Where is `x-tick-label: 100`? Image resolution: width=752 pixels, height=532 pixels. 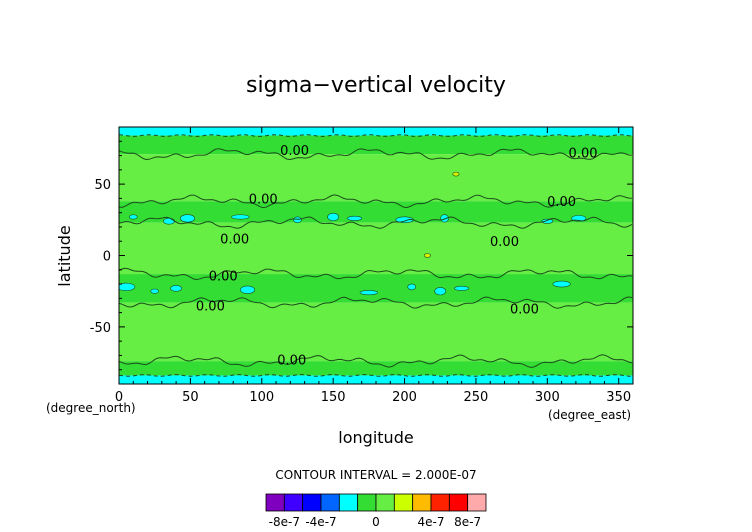
x-tick-label: 100 is located at coordinates (261, 397).